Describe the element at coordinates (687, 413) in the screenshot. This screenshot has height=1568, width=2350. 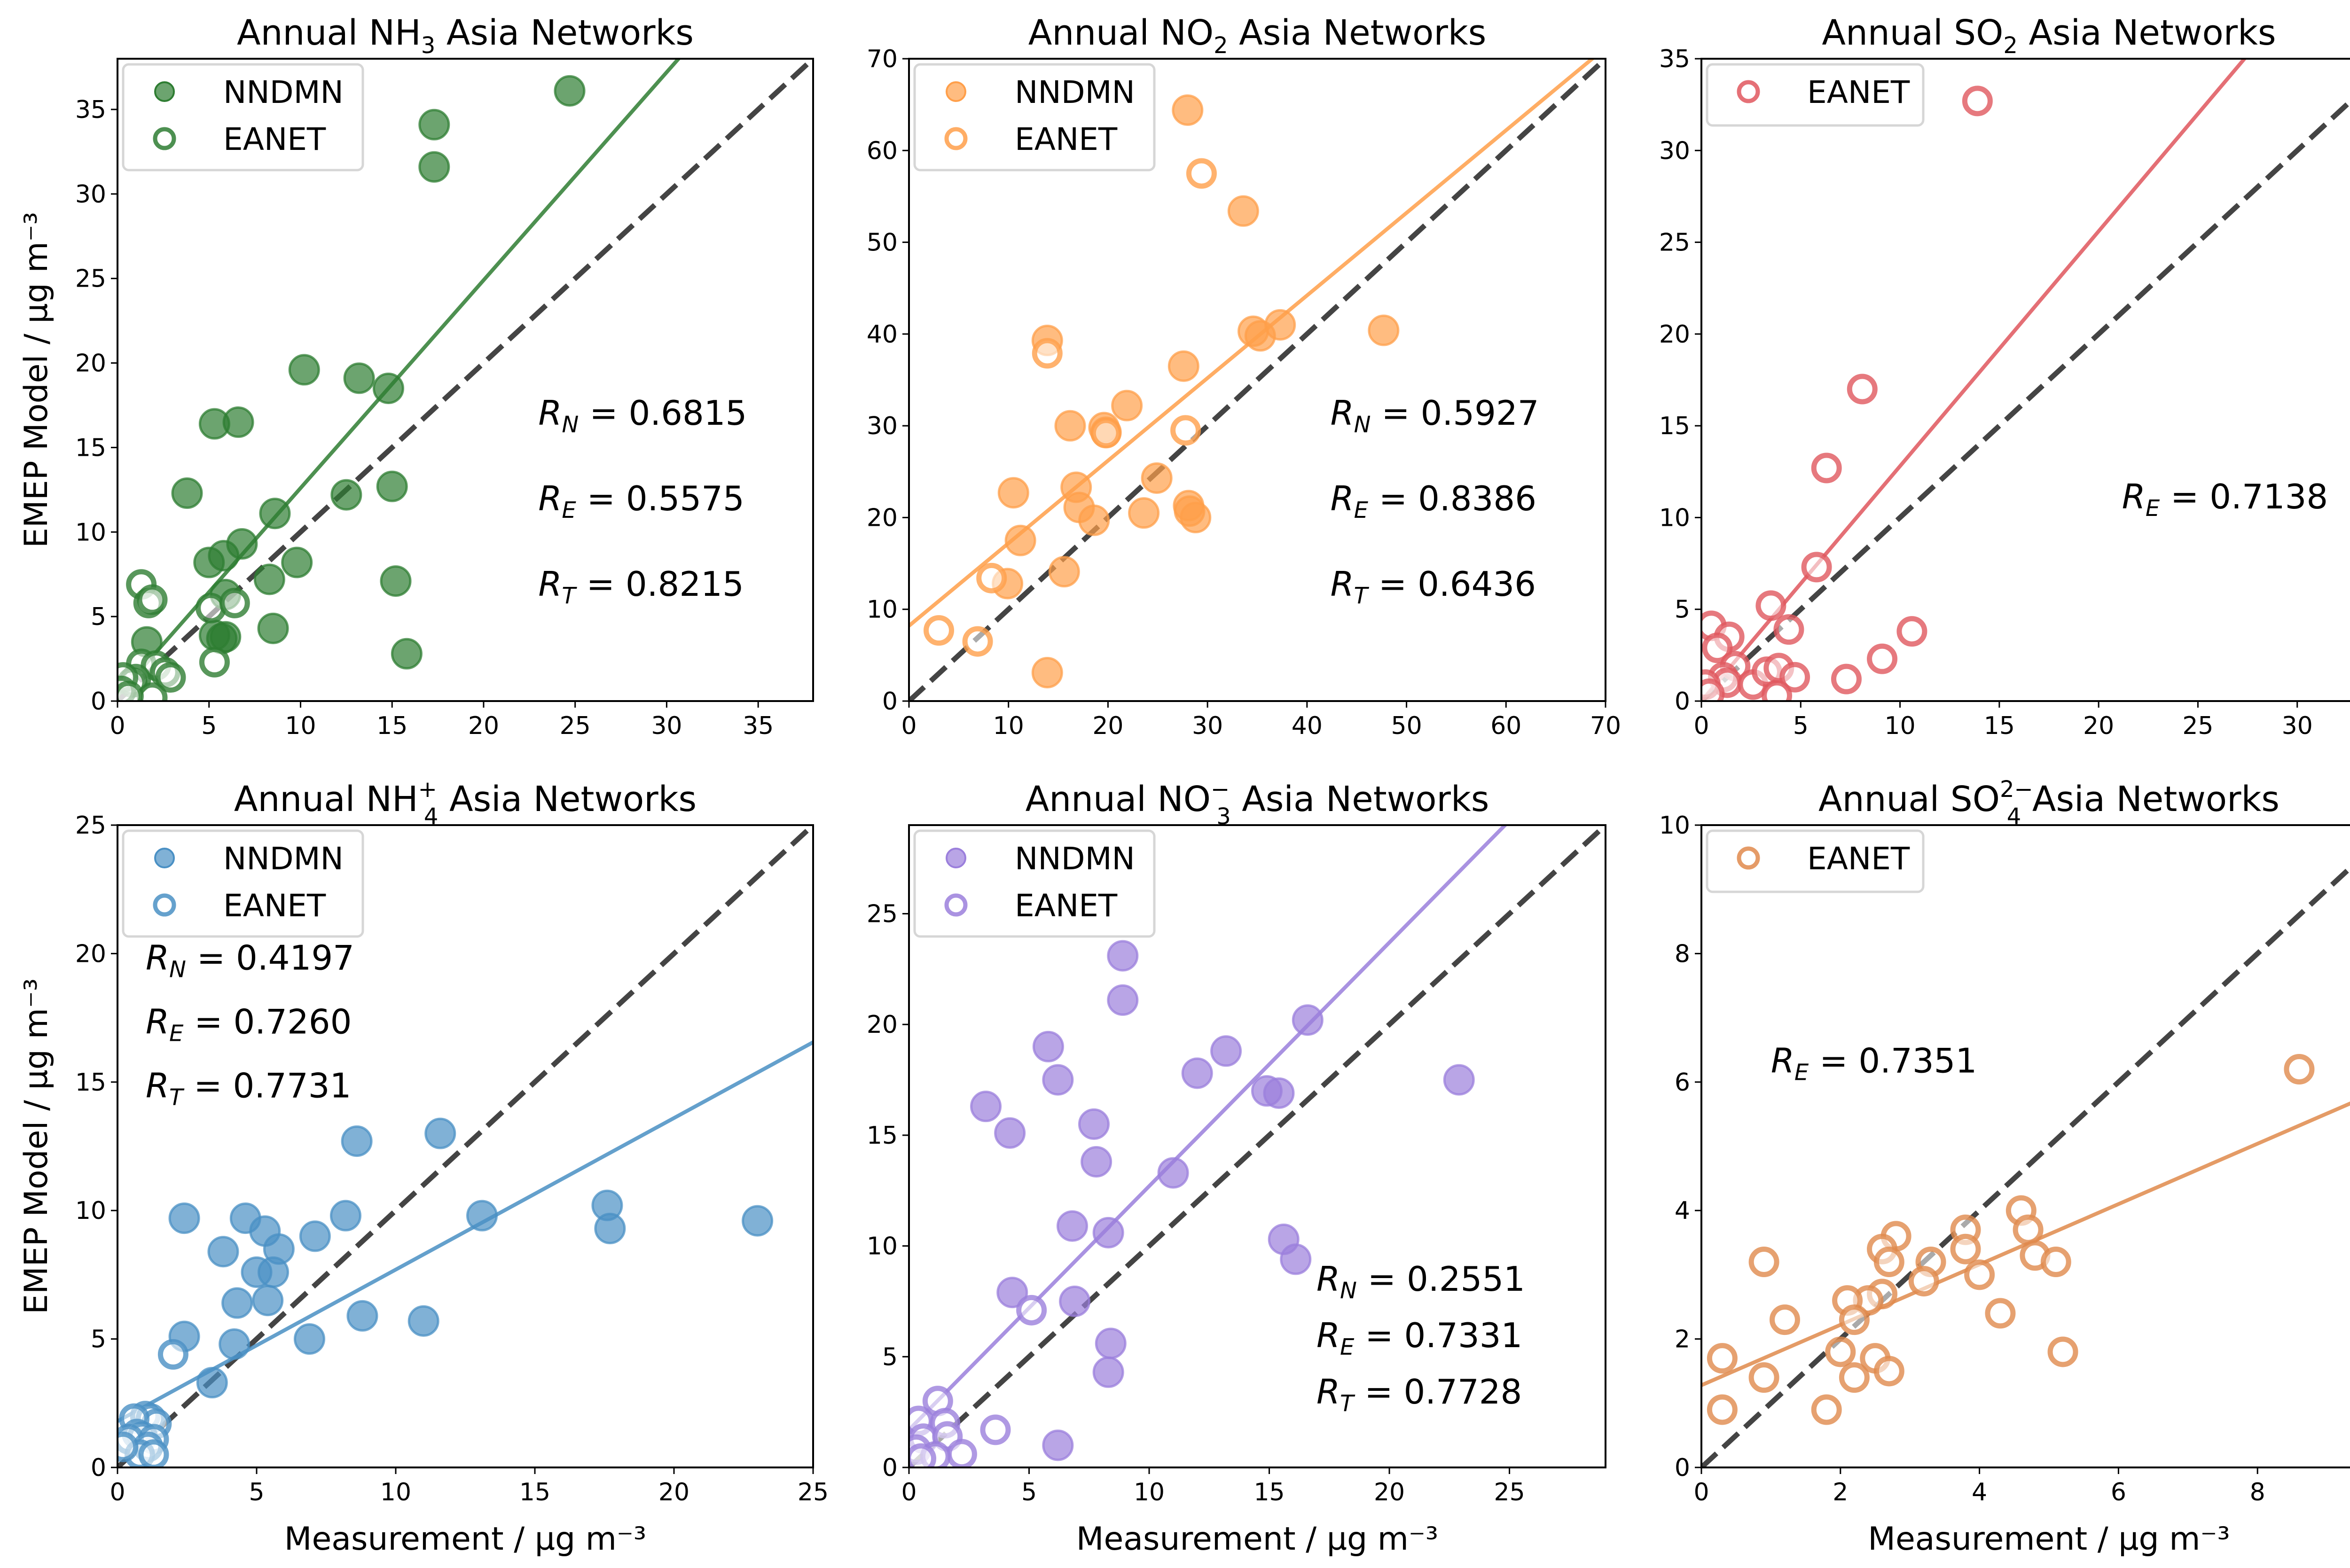
I see `stat-value: 0.6815` at that location.